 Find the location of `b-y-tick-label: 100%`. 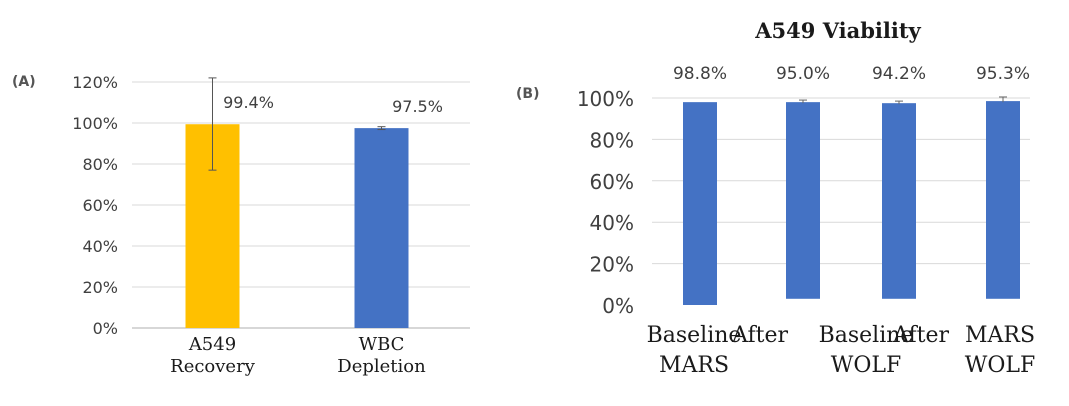

b-y-tick-label: 100% is located at coordinates (605, 99).